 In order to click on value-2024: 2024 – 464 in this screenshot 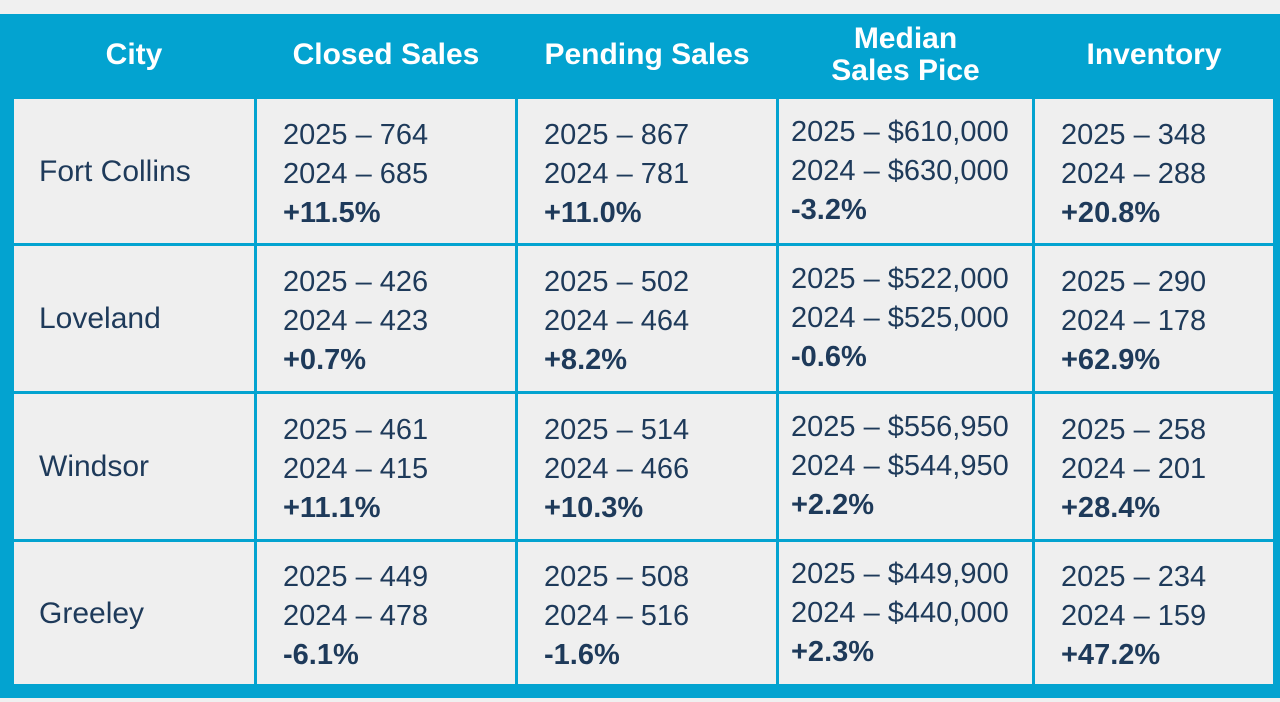, I will do `click(617, 321)`.